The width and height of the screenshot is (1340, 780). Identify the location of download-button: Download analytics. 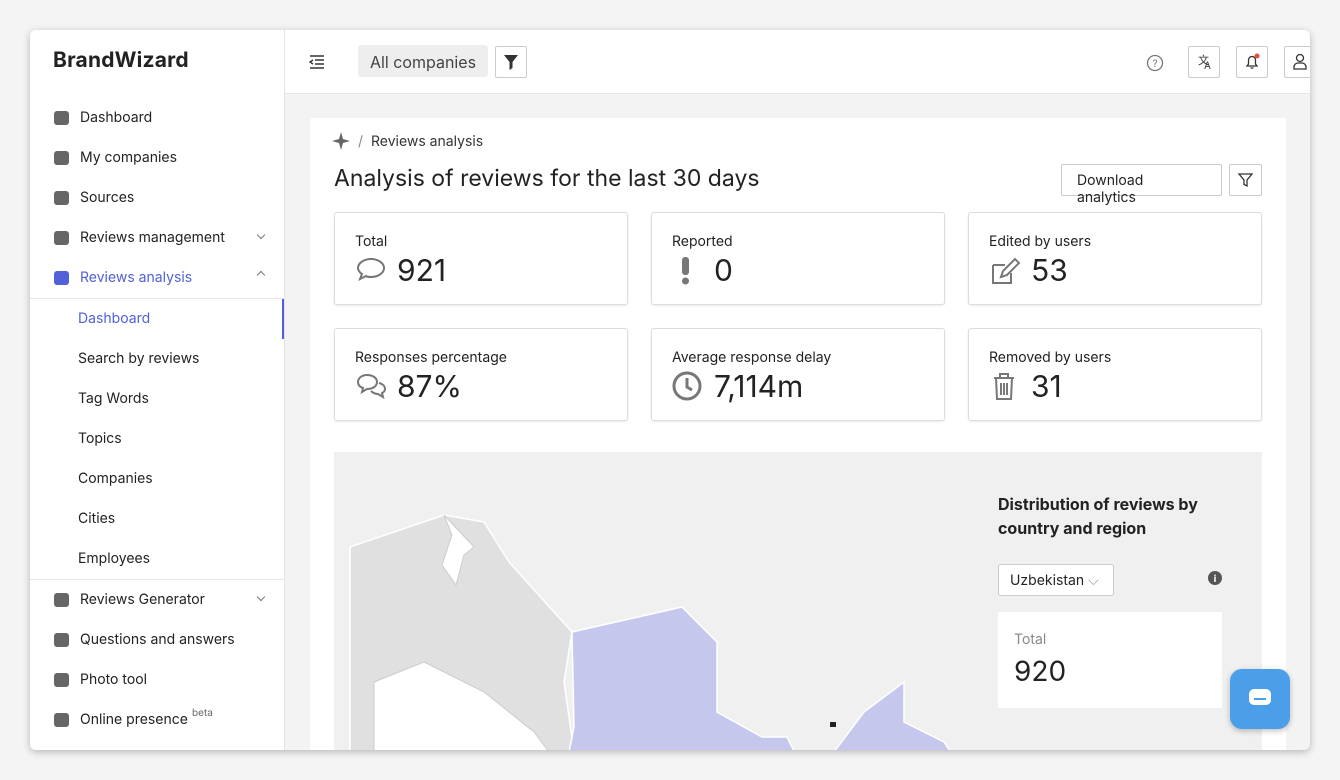
(1141, 185).